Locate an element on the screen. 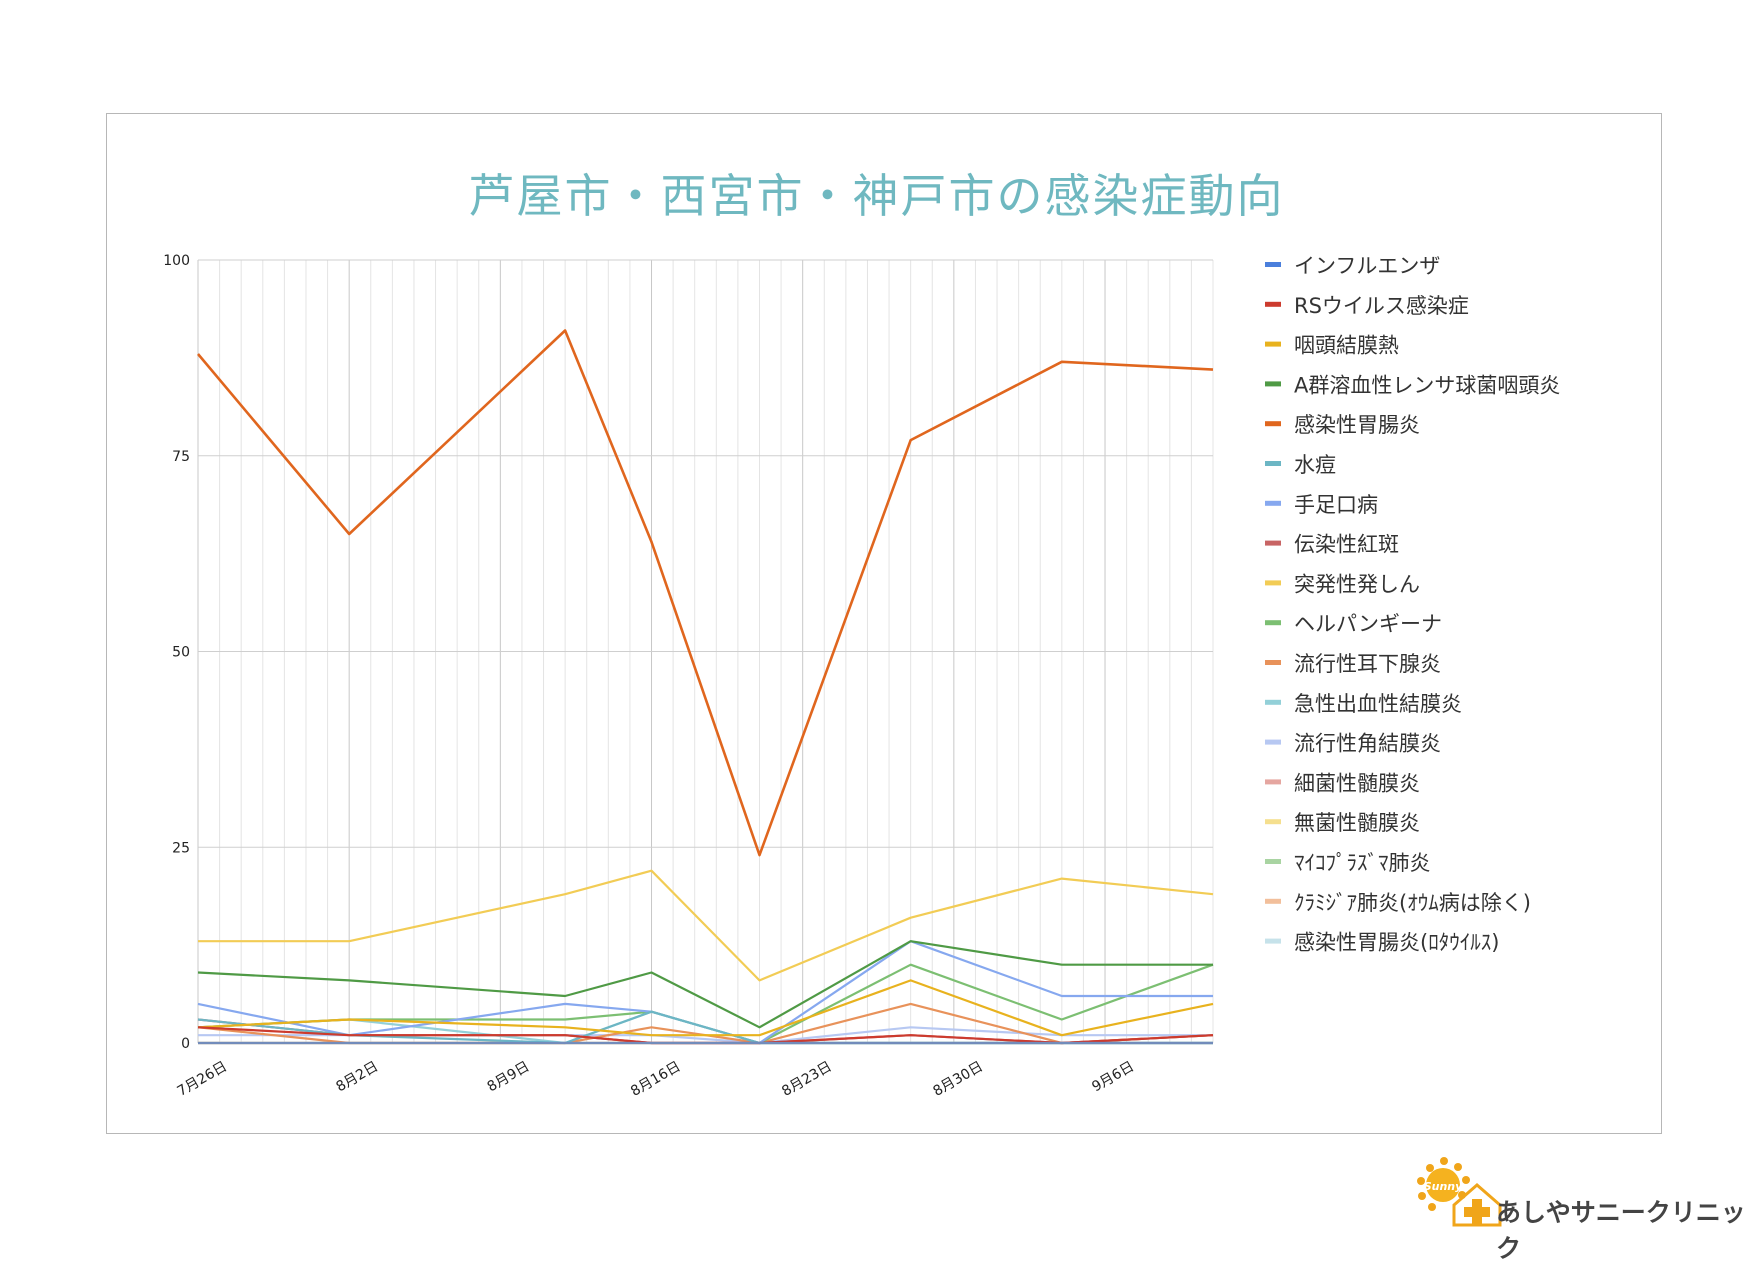  sun-house-logo-icon: Sunny is located at coordinates (1459, 1192).